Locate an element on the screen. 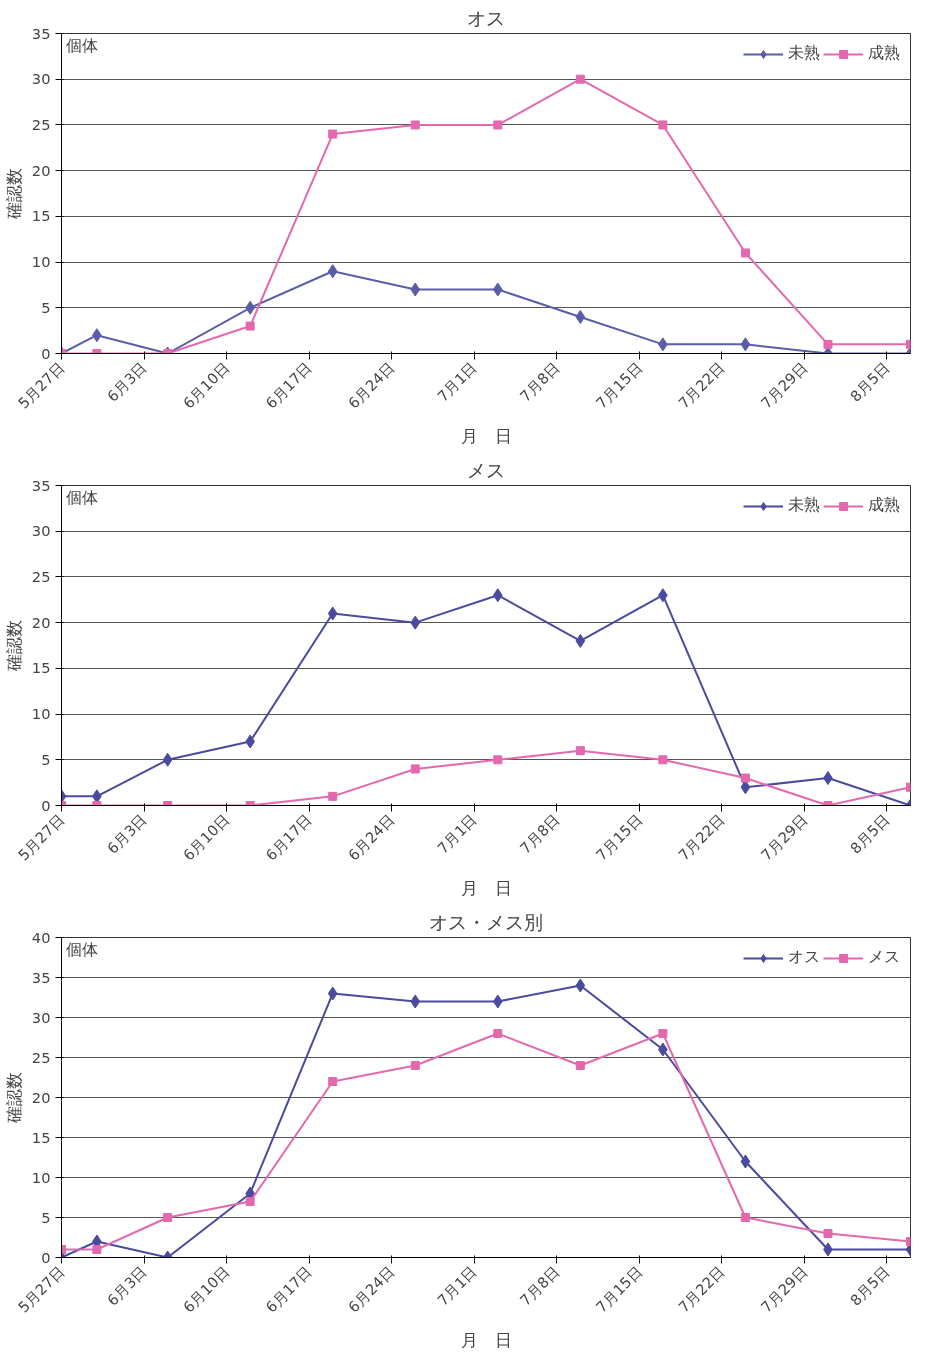 Image resolution: width=938 pixels, height=1367 pixels. chart-title: オス is located at coordinates (486, 18).